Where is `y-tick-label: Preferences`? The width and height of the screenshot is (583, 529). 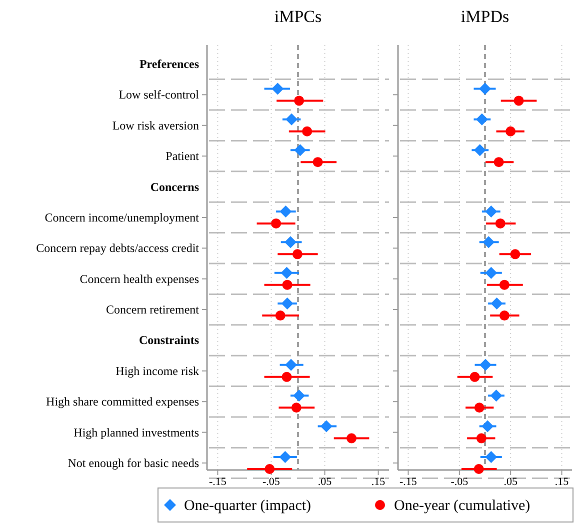
y-tick-label: Preferences is located at coordinates (169, 64).